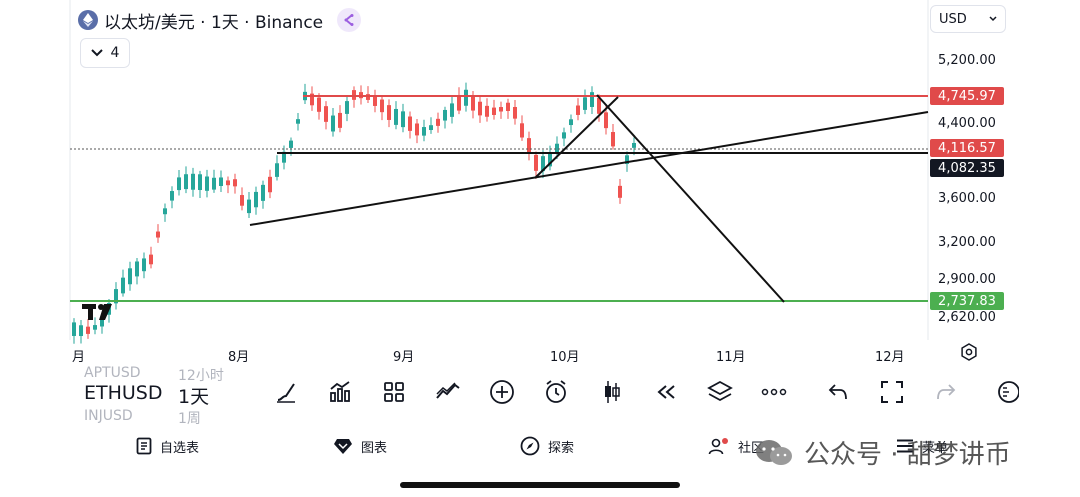  What do you see at coordinates (403, 355) in the screenshot?
I see `time-tick: 9月` at bounding box center [403, 355].